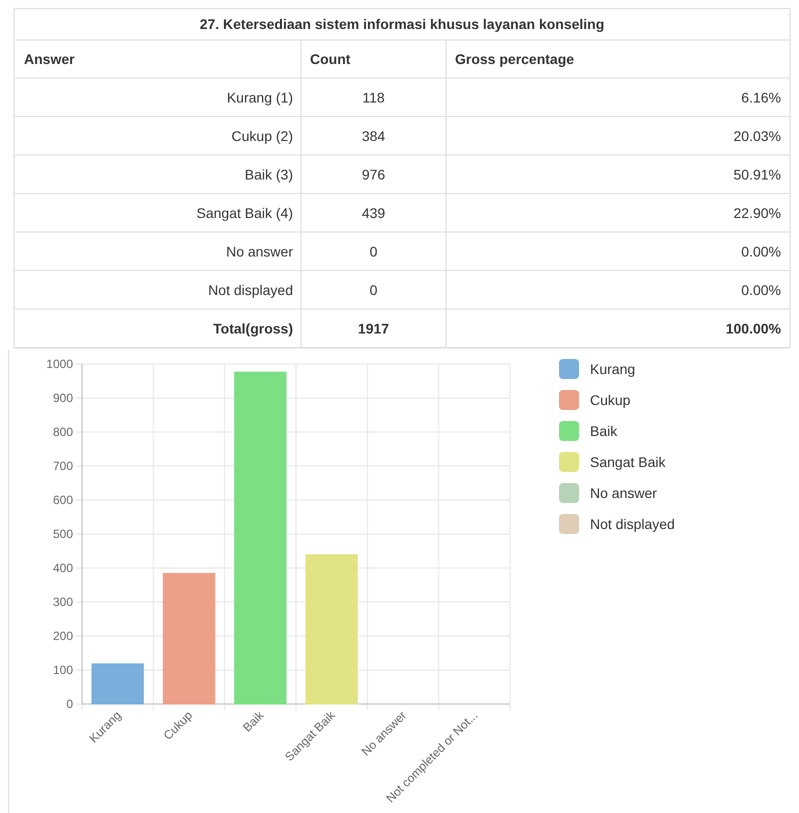  What do you see at coordinates (632, 524) in the screenshot?
I see `legend-label: Not displayed` at bounding box center [632, 524].